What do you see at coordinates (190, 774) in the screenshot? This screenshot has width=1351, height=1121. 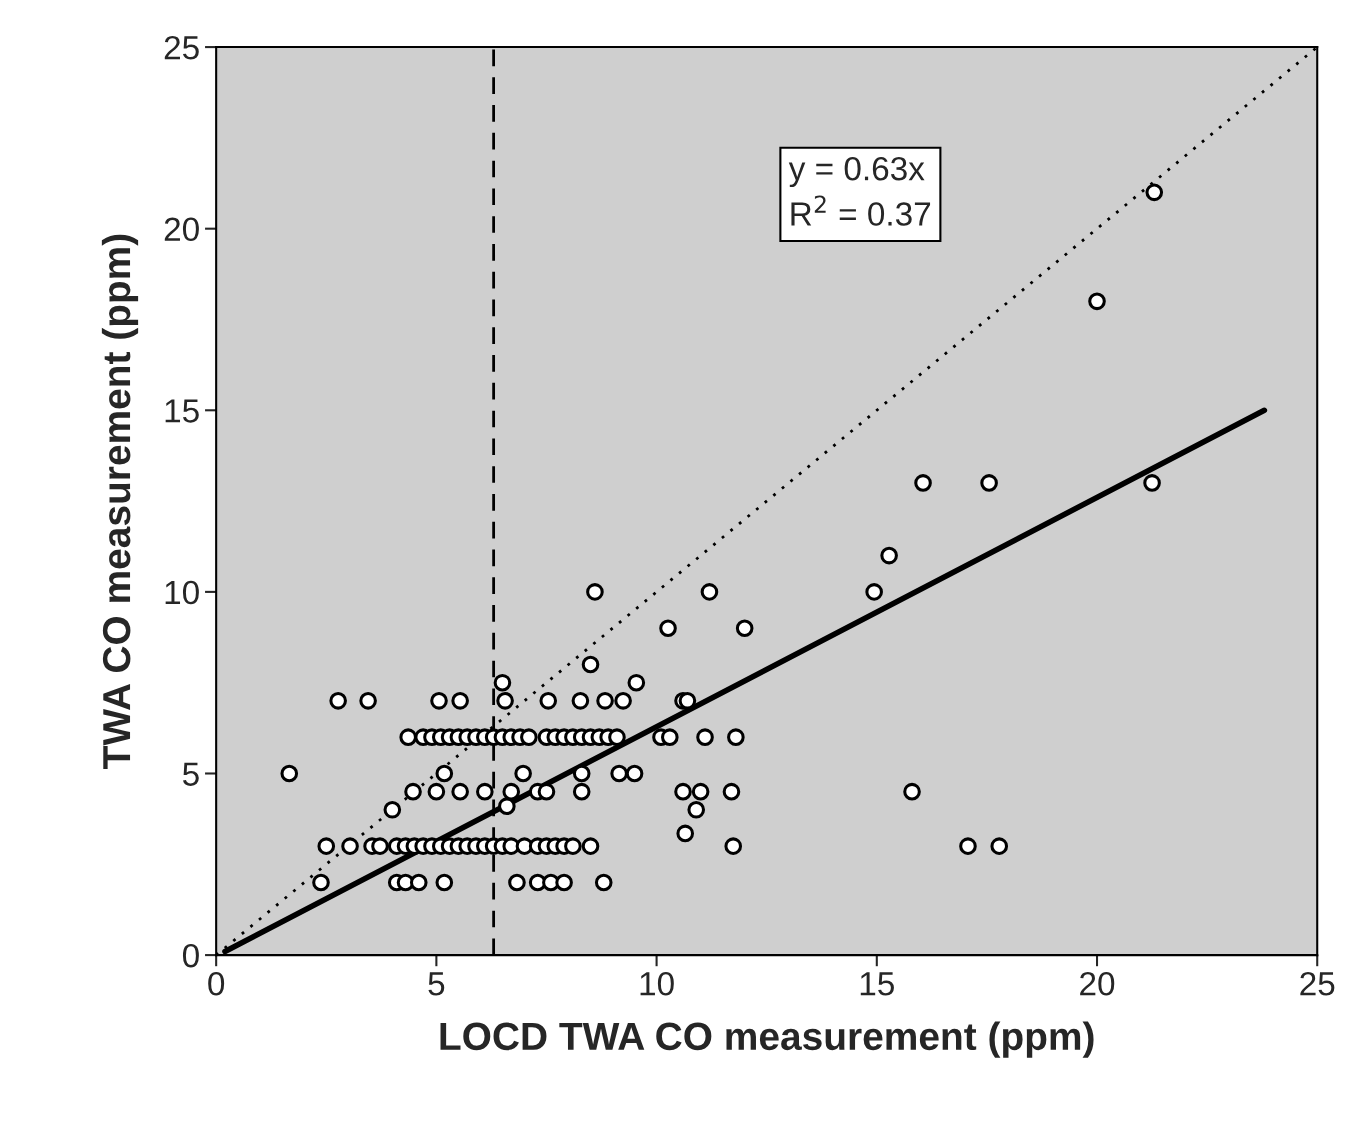 I see `y-tick-label: 5` at bounding box center [190, 774].